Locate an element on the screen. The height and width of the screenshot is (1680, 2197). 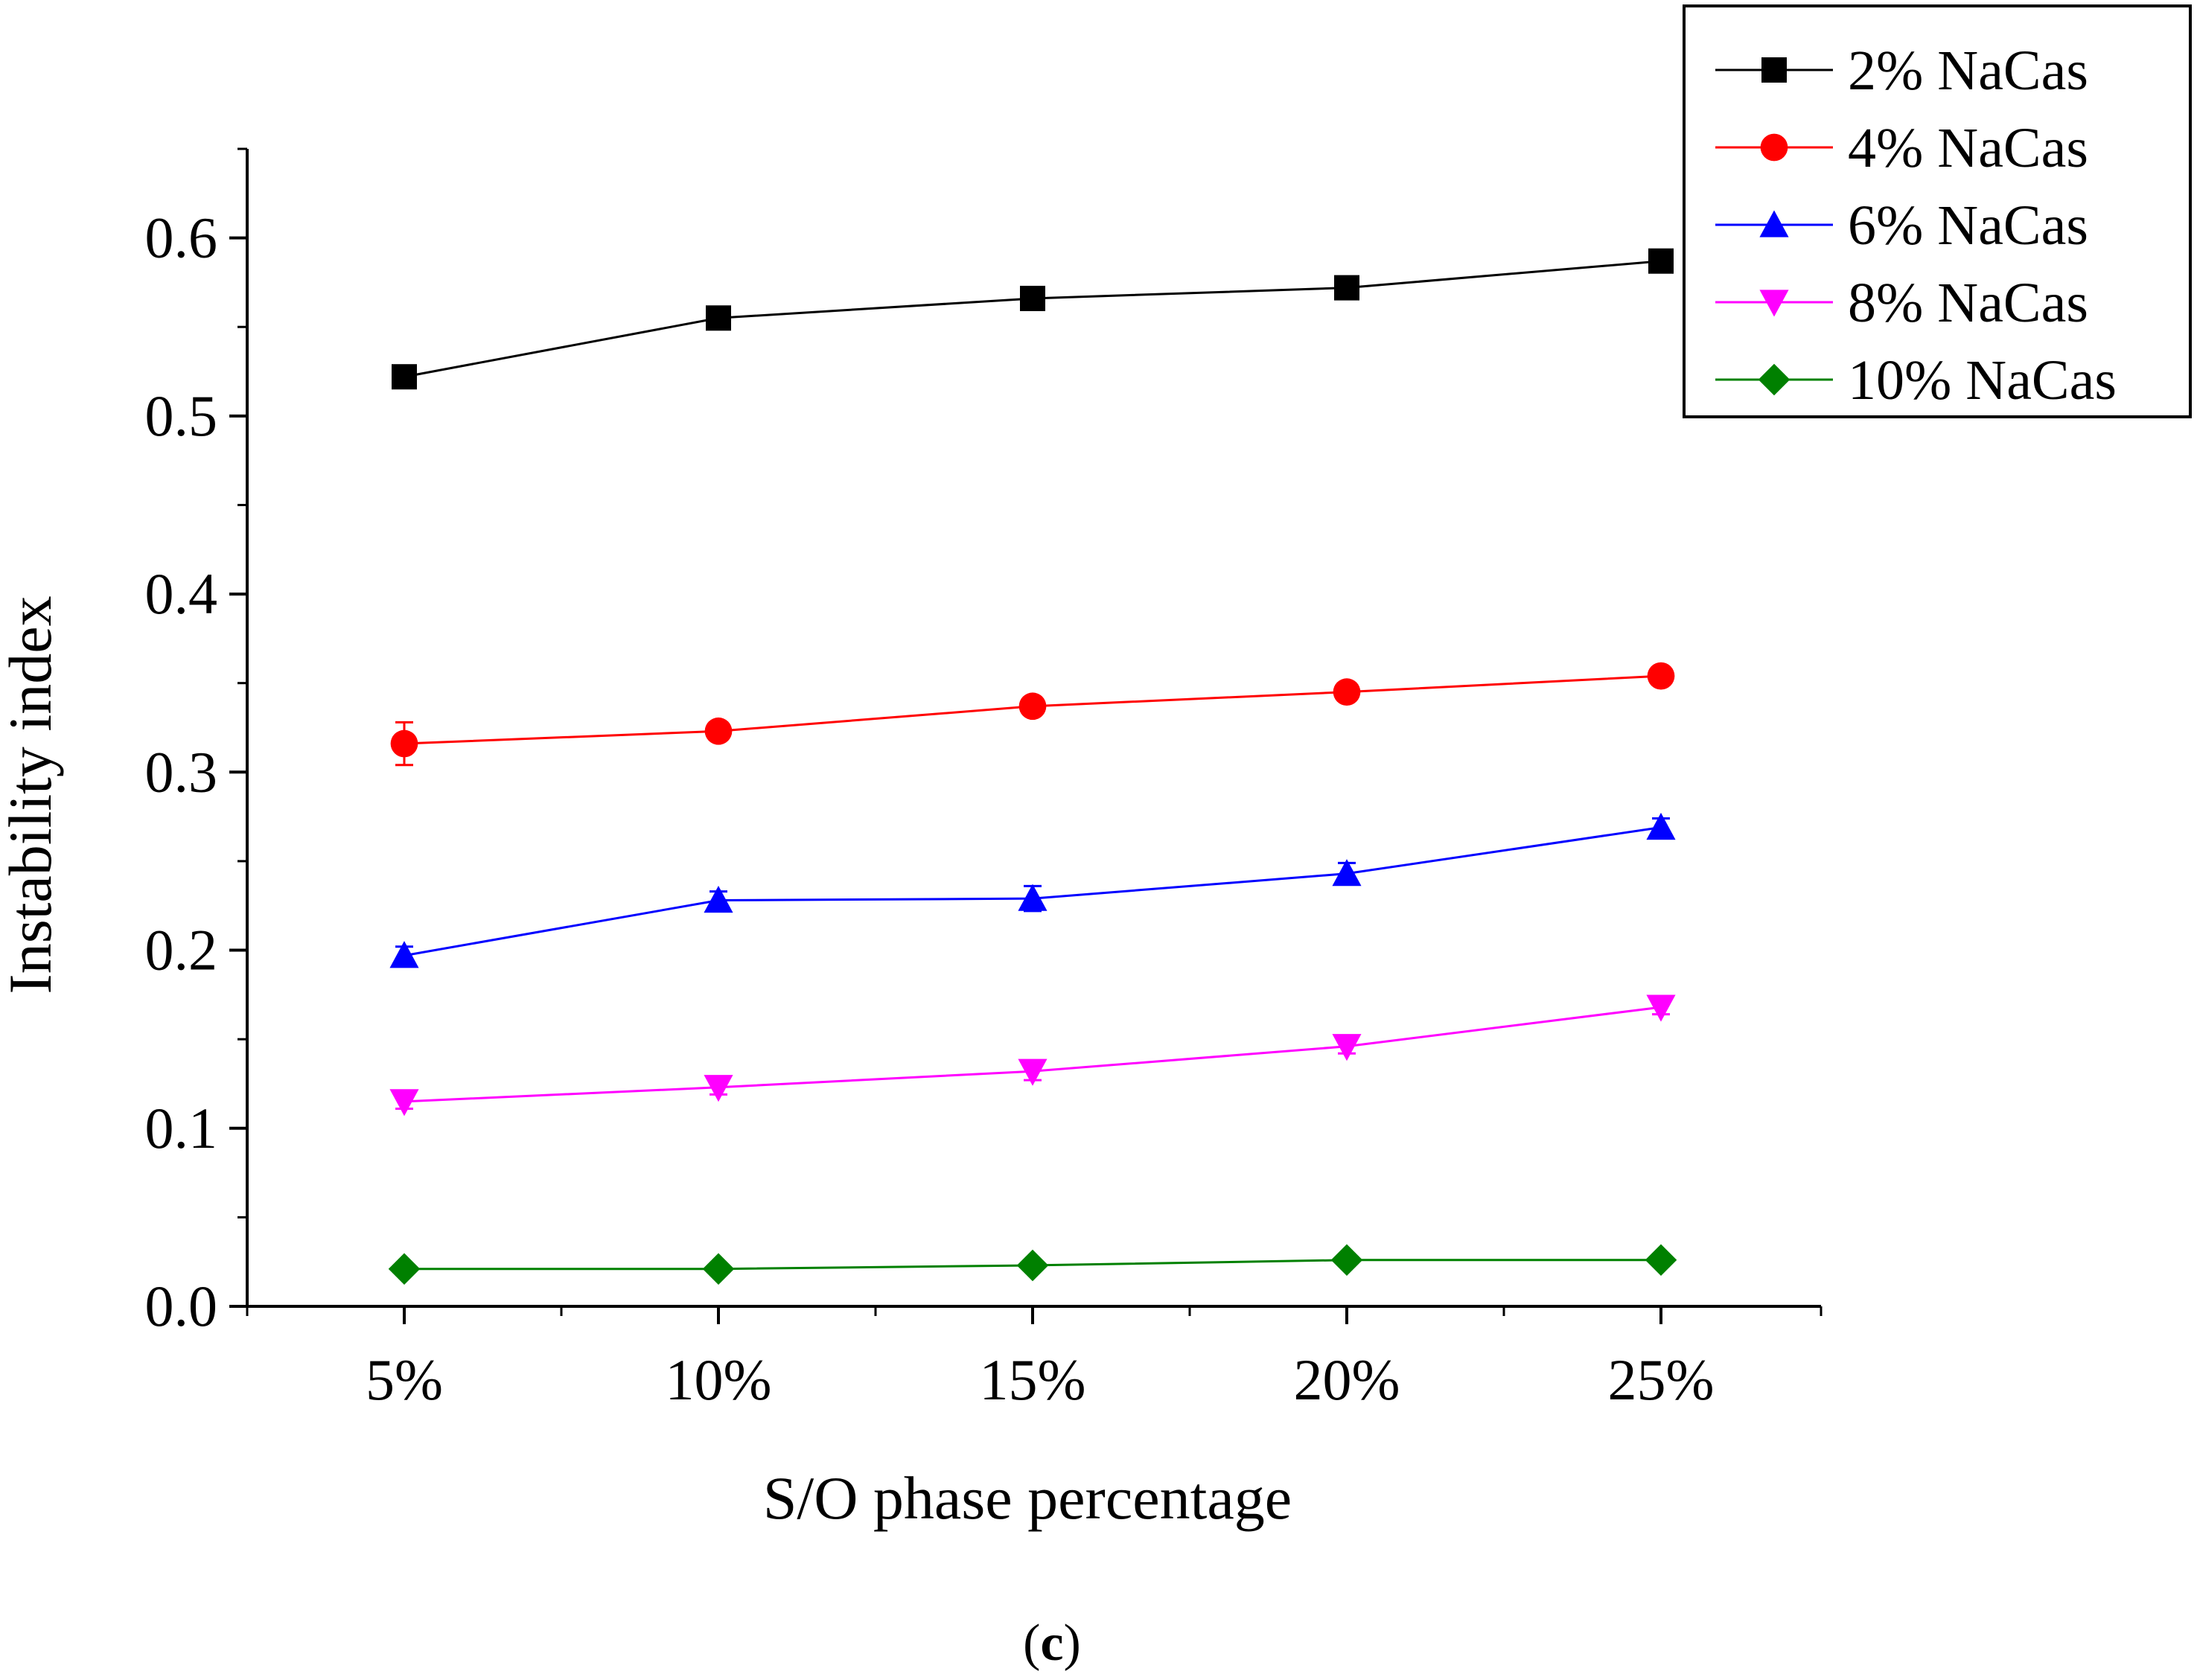
legend-label: 6% NaCas is located at coordinates (1968, 225).